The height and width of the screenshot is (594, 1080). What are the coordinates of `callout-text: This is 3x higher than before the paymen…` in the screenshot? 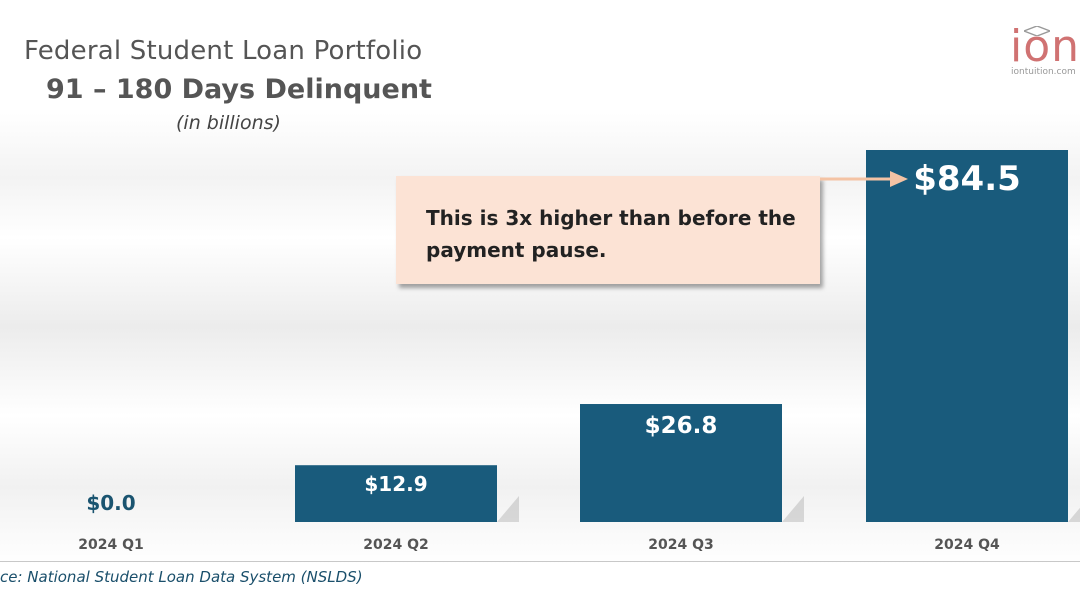 It's located at (611, 234).